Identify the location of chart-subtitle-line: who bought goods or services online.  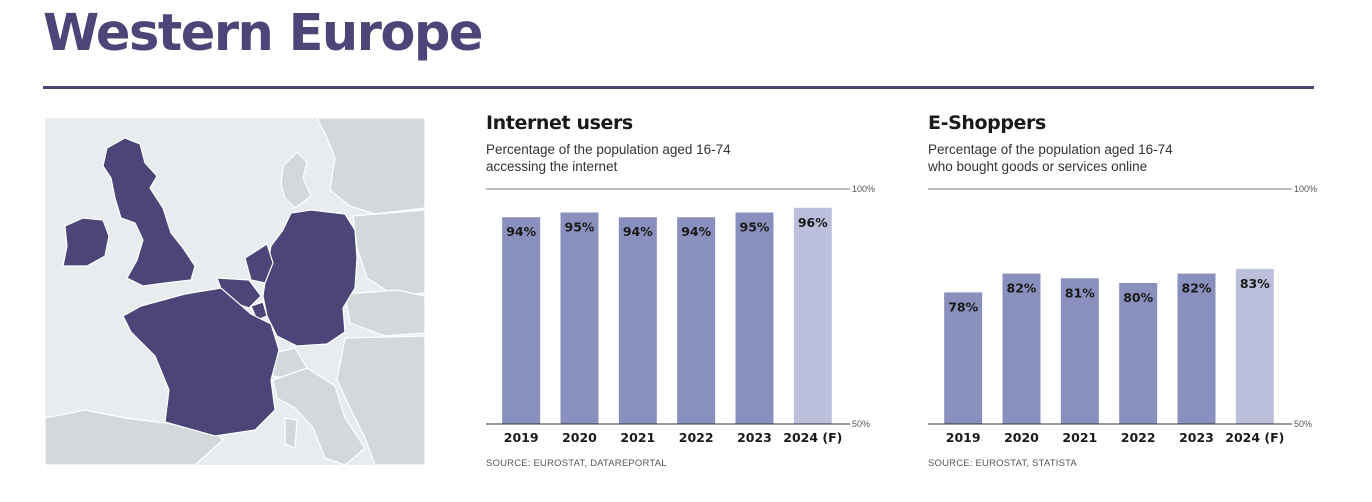
(1038, 166).